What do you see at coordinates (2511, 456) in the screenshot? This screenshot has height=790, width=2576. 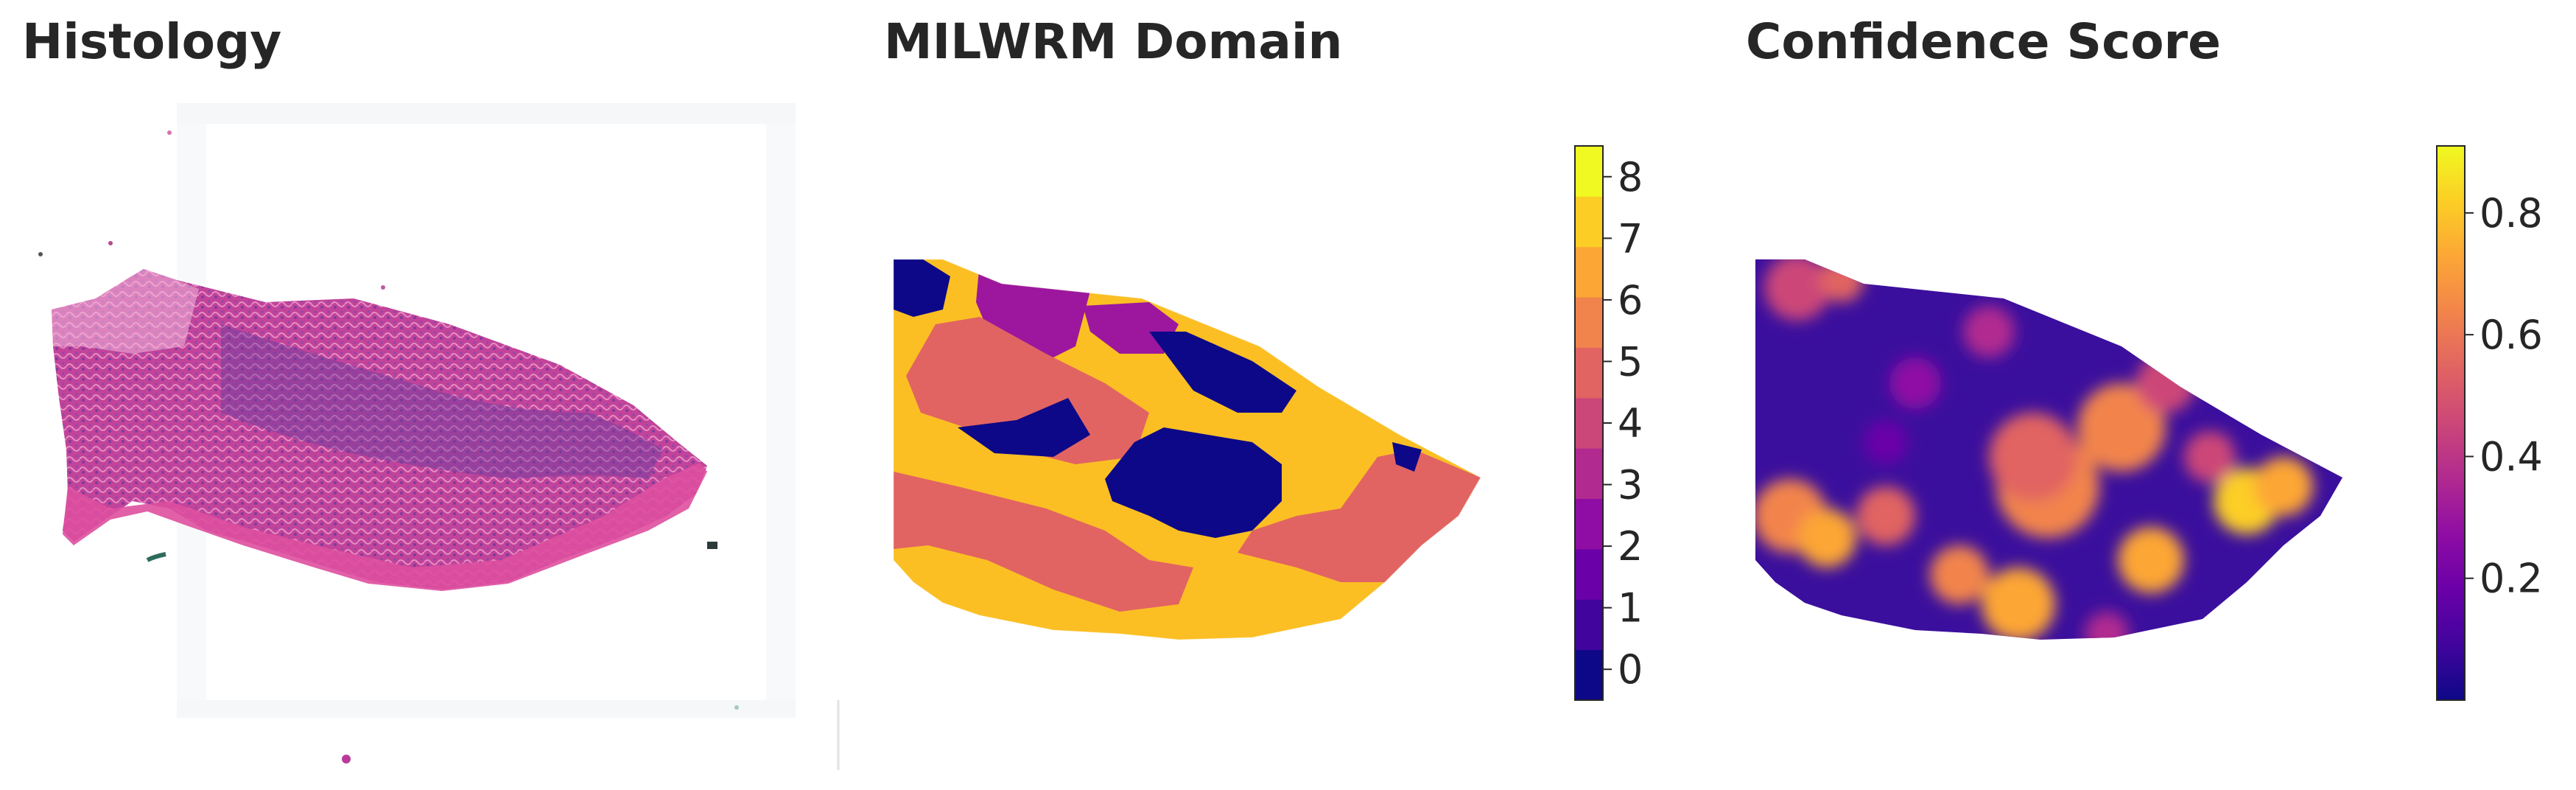 I see `colorbar-tick-label: 0.4` at bounding box center [2511, 456].